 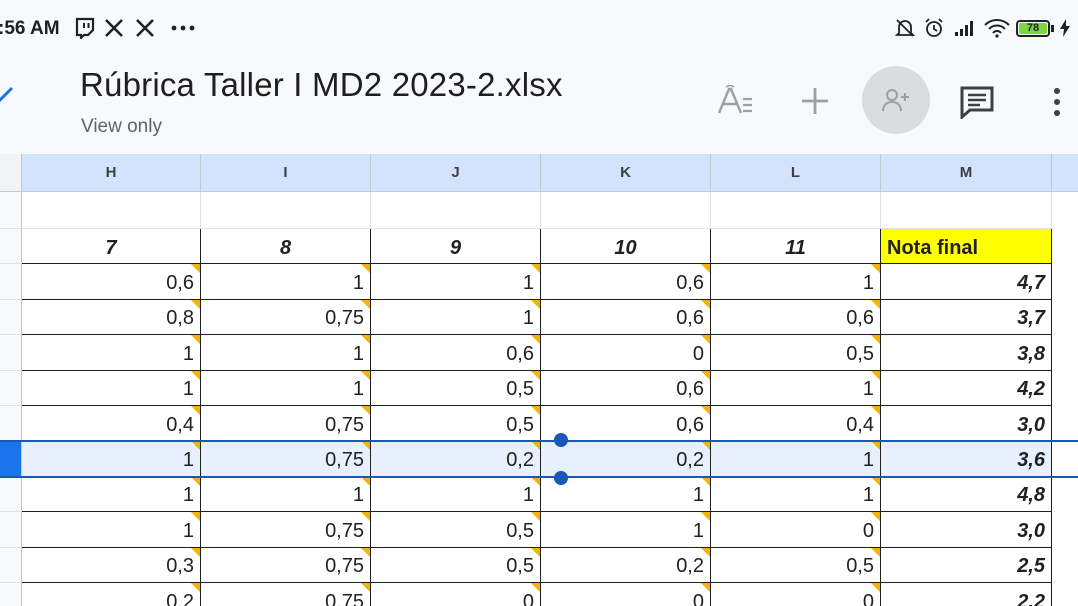 I want to click on nota-final-cell: 4,8, so click(x=966, y=494).